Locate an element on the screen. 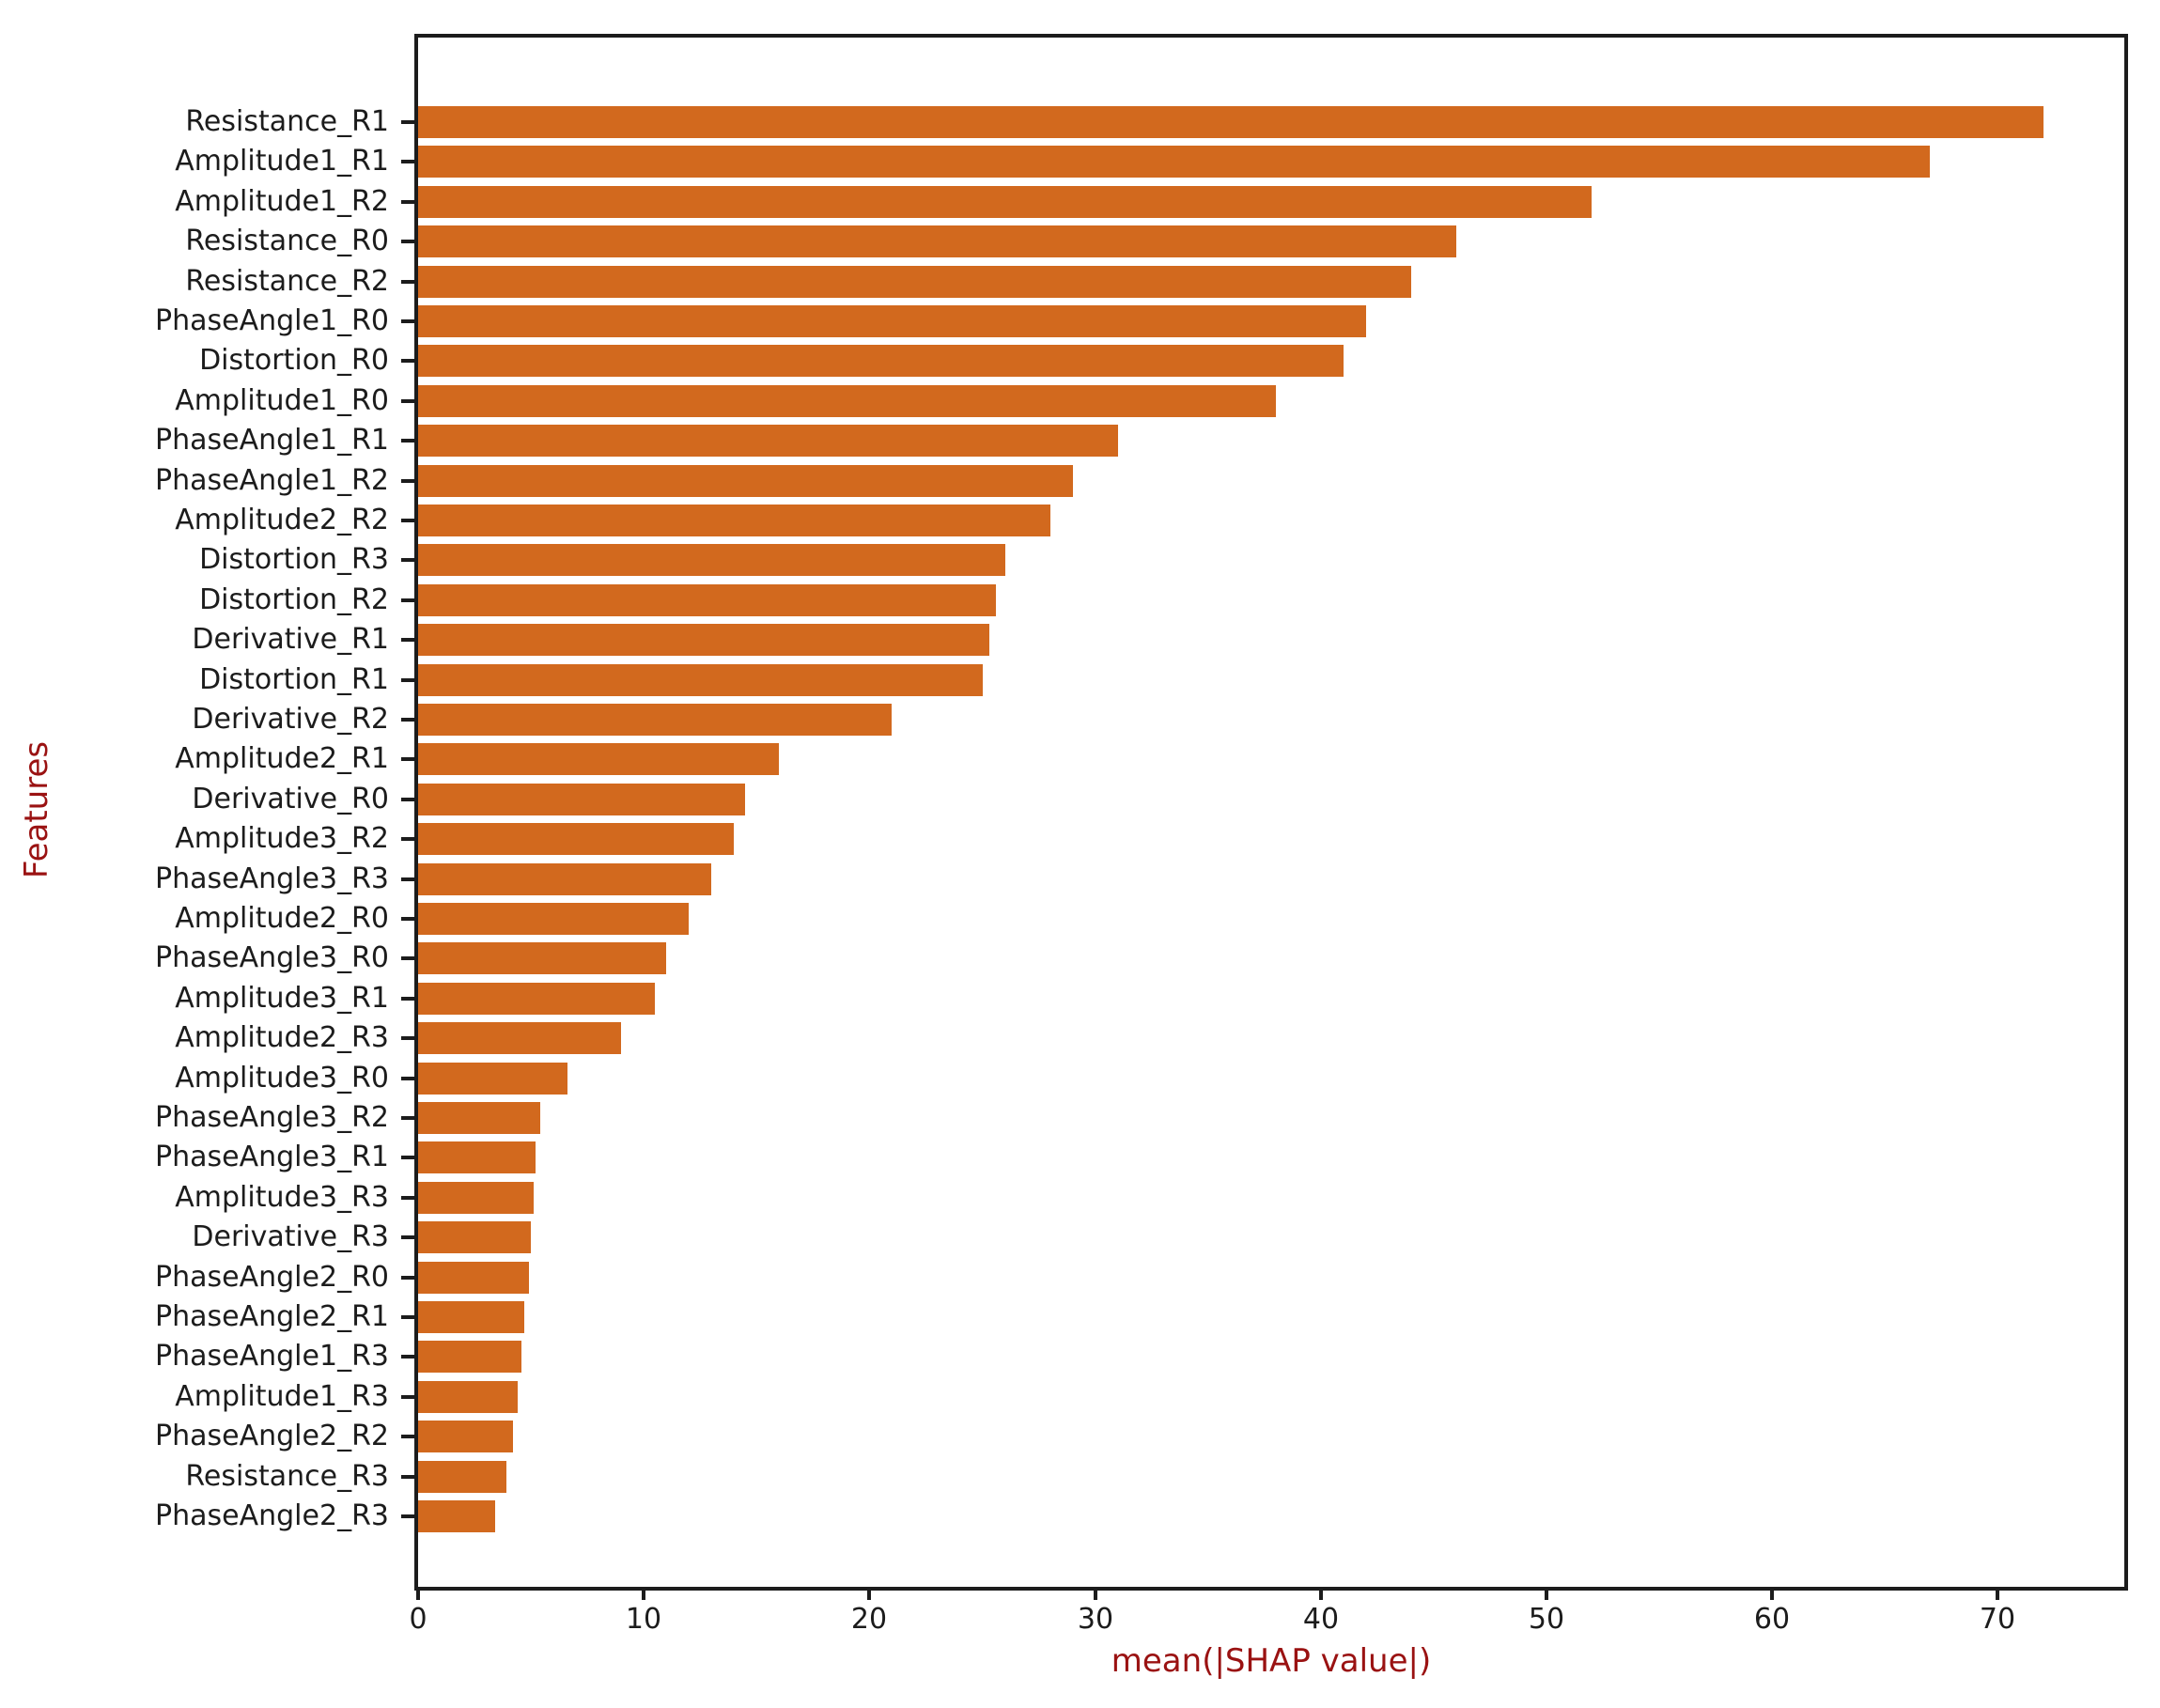 The image size is (2160, 1708). category-label: Amplitude3_R2 is located at coordinates (282, 838).